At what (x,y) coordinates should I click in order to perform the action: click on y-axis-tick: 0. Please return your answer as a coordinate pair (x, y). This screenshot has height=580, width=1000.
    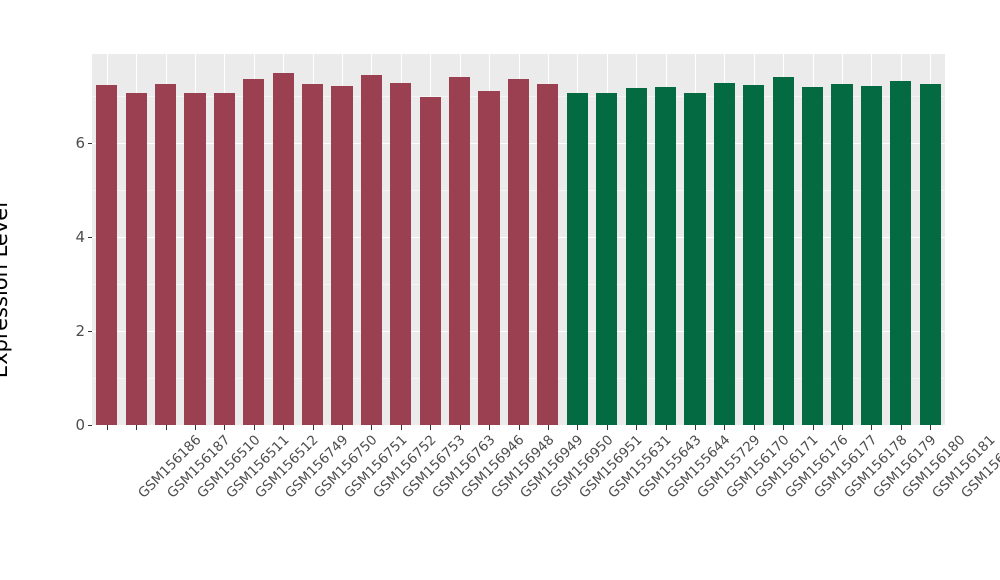
    Looking at the image, I should click on (83, 425).